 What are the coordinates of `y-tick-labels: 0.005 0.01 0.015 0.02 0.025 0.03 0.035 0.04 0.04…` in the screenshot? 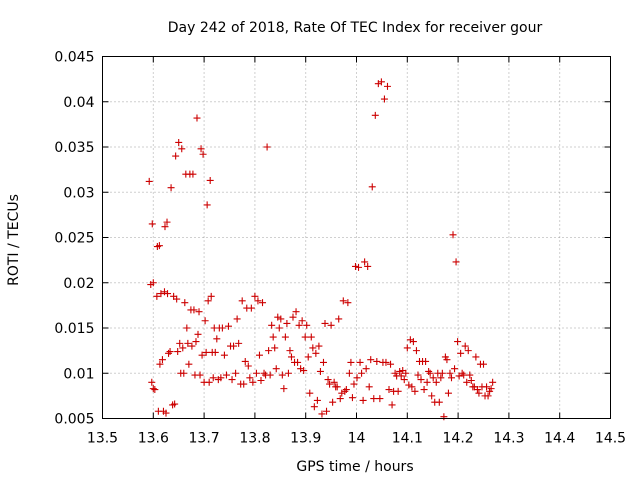 It's located at (74, 239).